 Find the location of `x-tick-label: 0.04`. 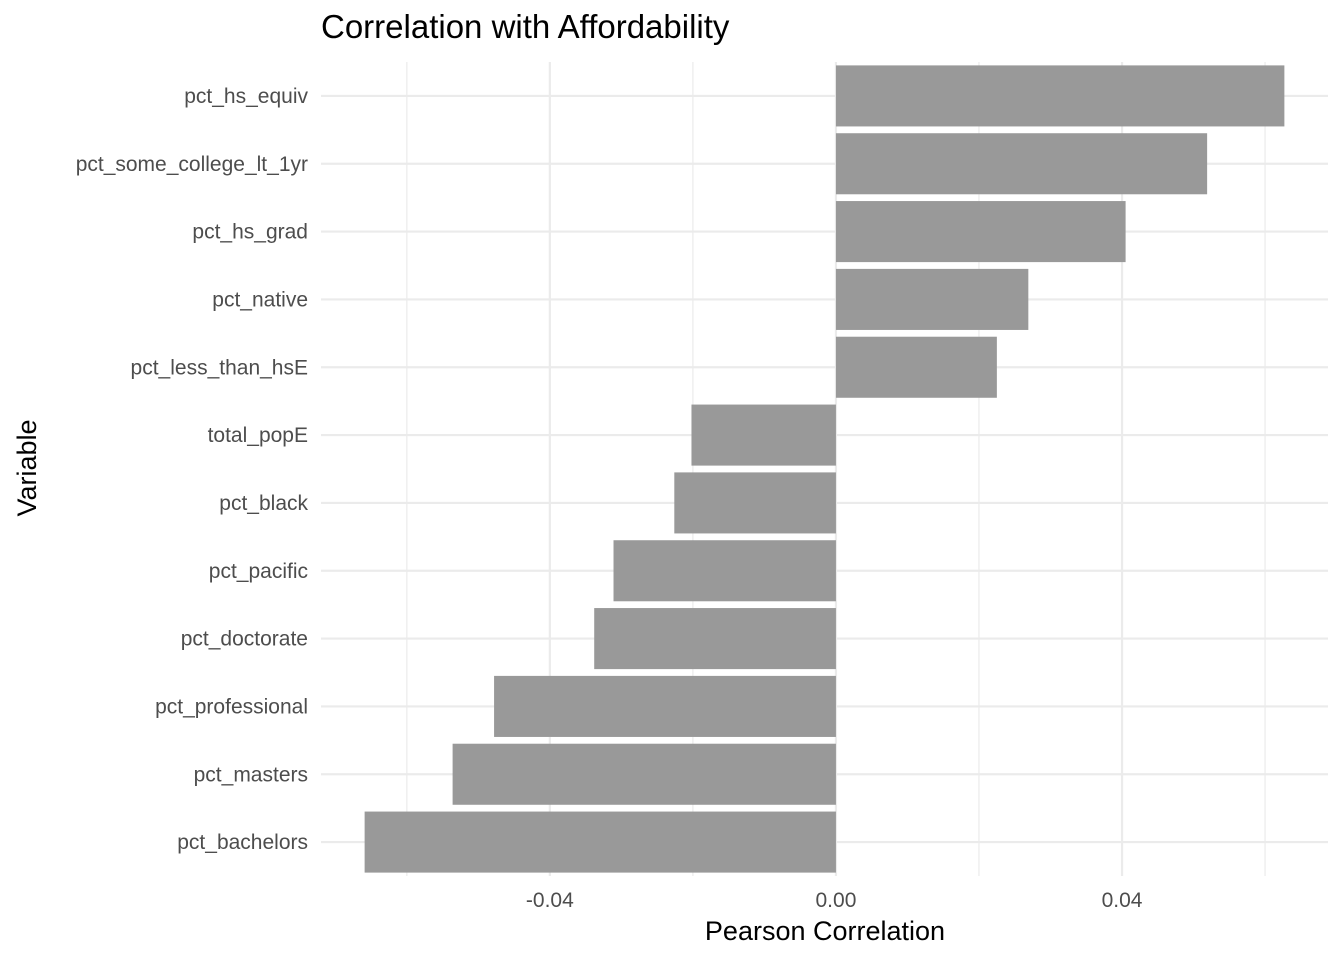

x-tick-label: 0.04 is located at coordinates (1122, 900).